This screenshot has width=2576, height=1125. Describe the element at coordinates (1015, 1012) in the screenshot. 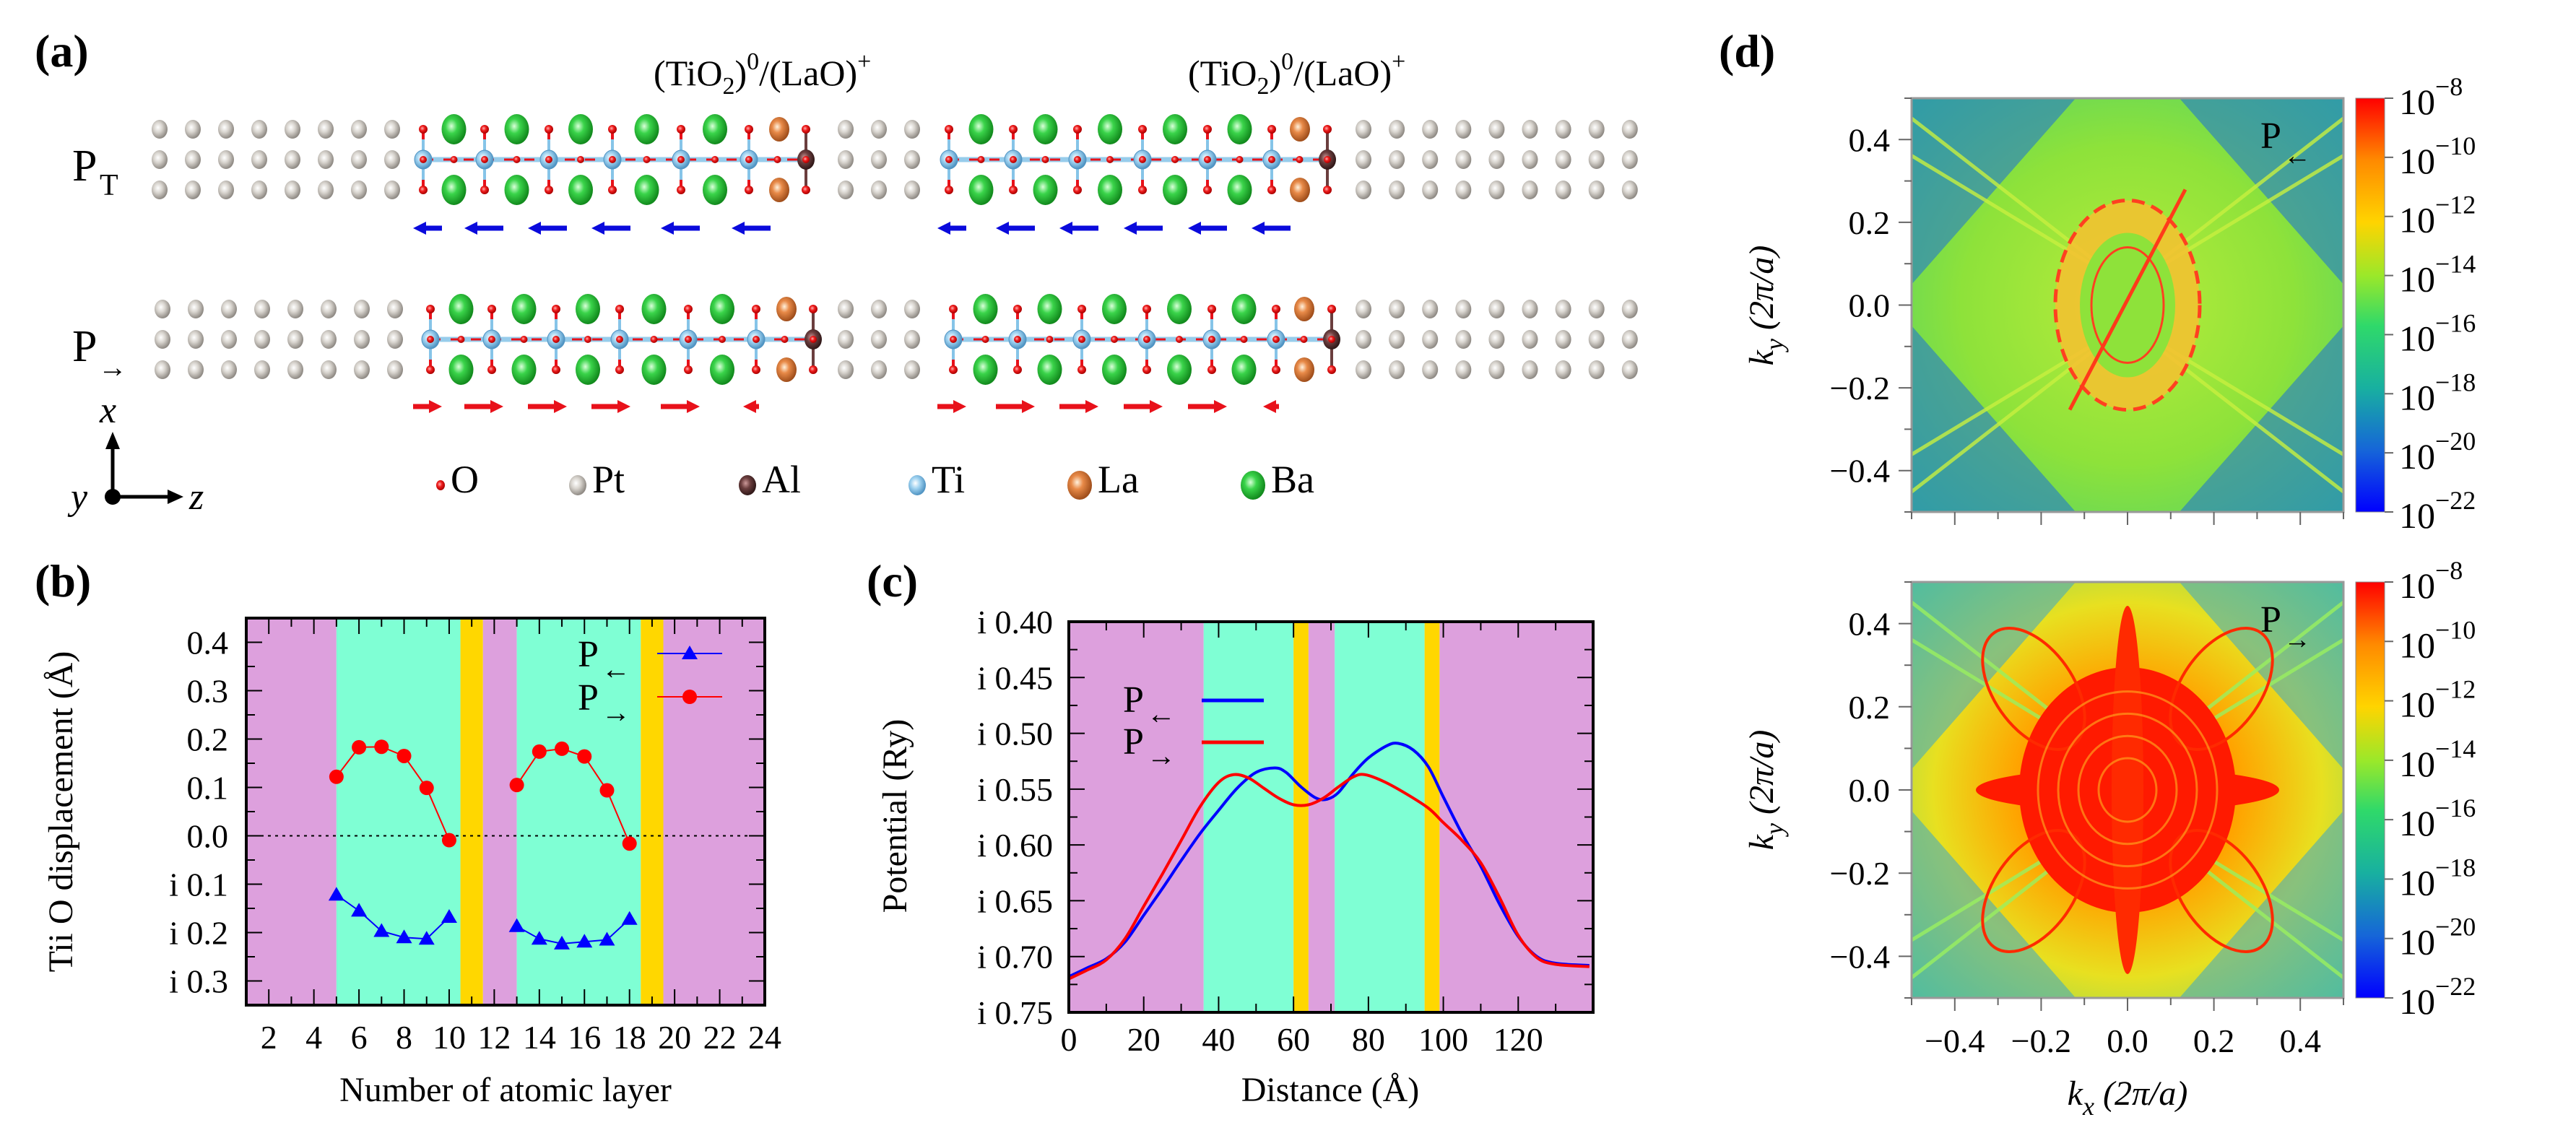

I see `y-tick-label: i 0.75` at that location.